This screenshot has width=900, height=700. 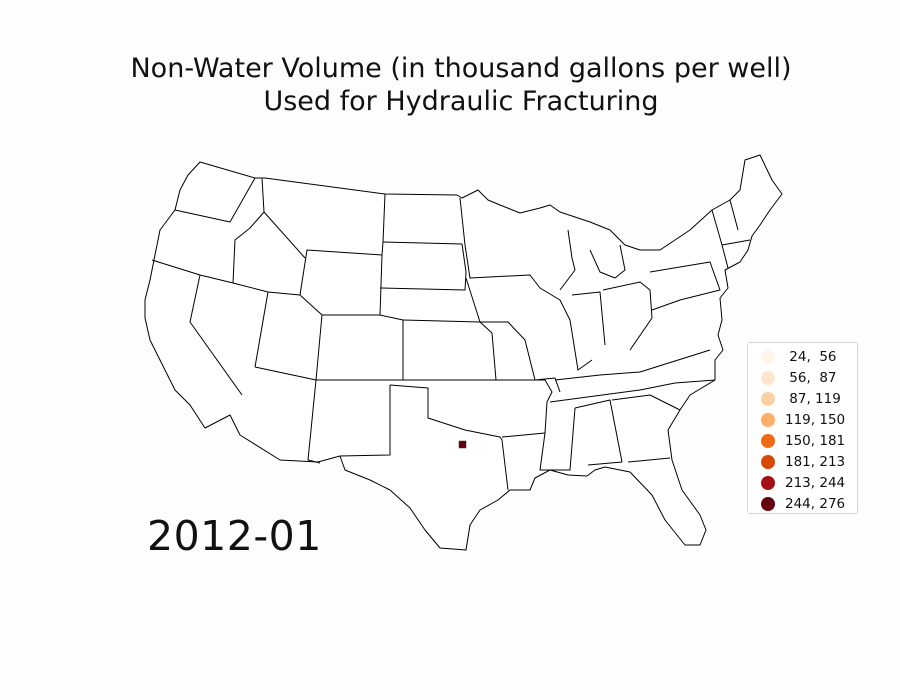 What do you see at coordinates (815, 503) in the screenshot?
I see `legend-label: 244, 276` at bounding box center [815, 503].